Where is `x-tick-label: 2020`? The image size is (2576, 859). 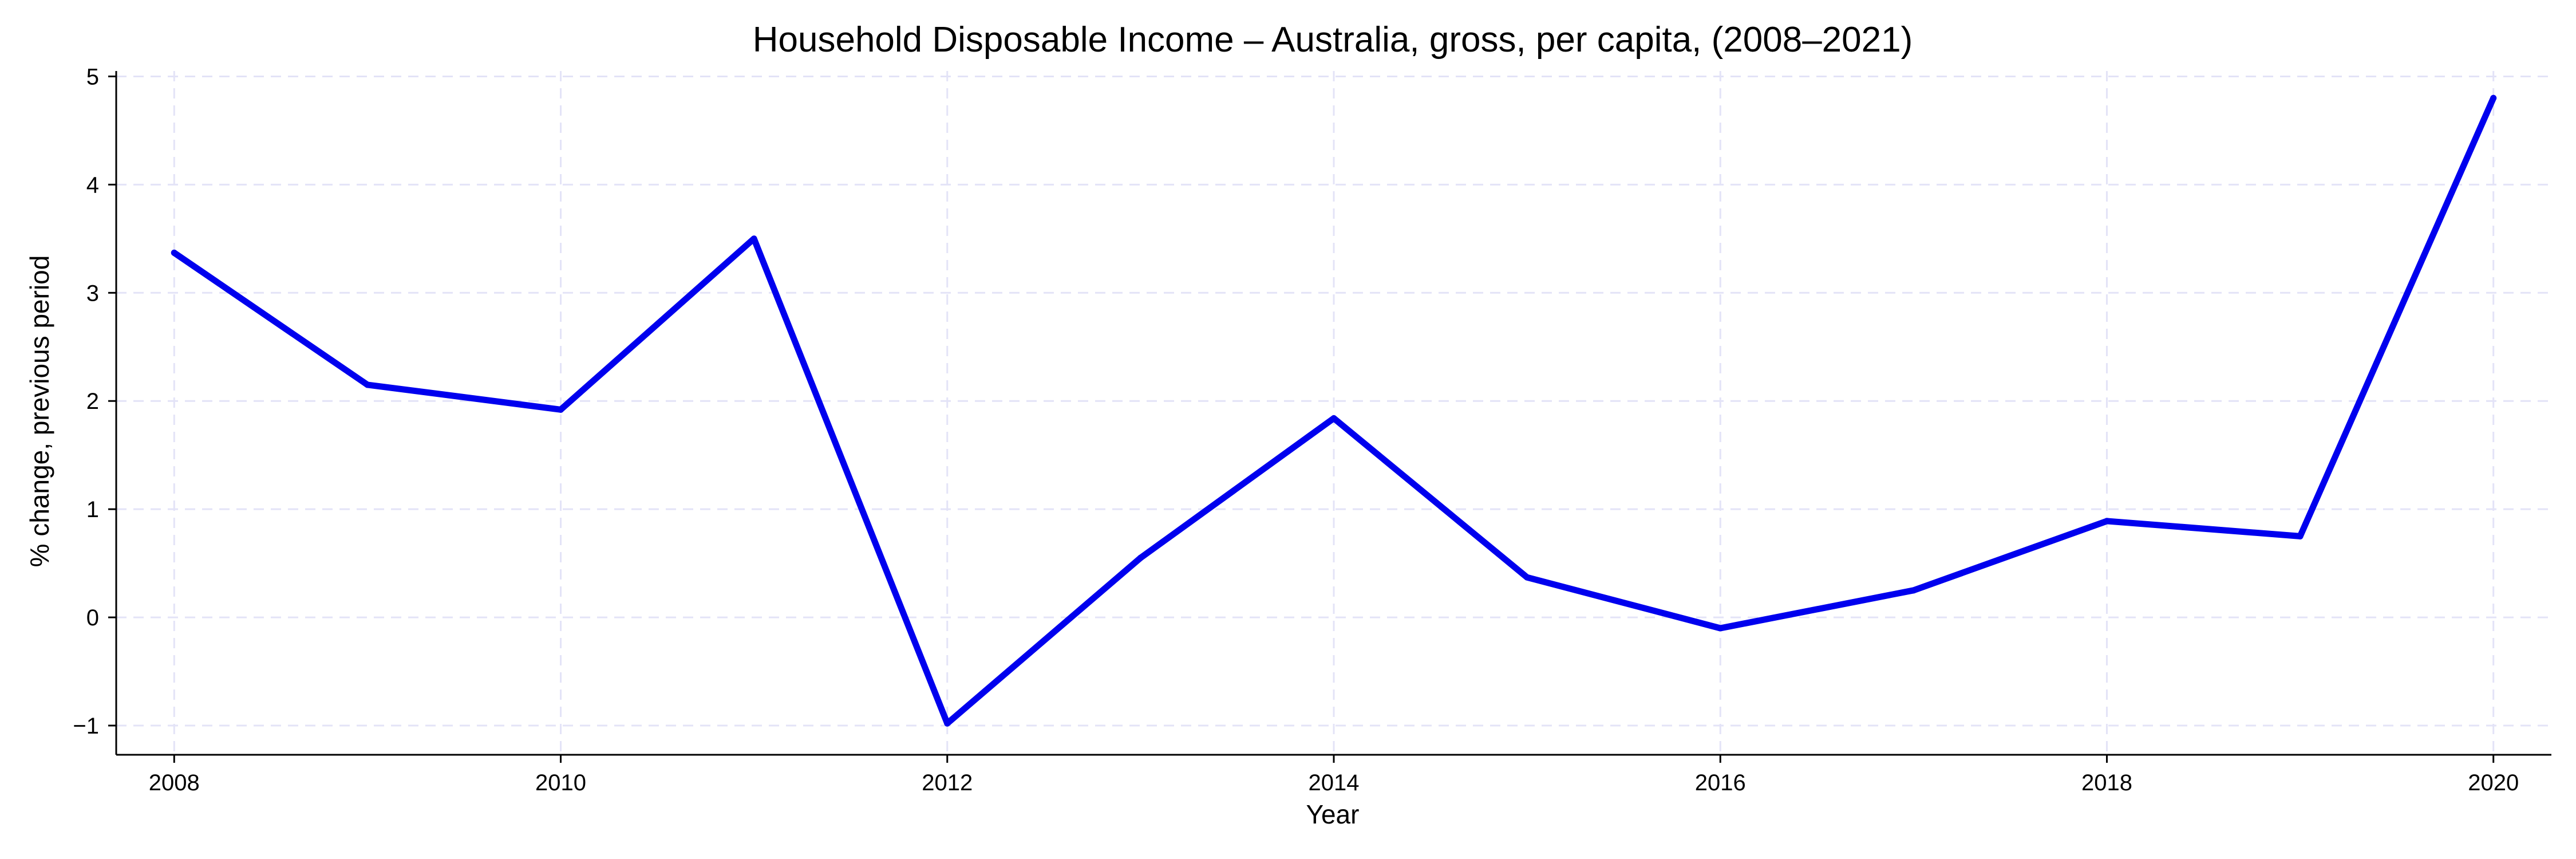
x-tick-label: 2020 is located at coordinates (2493, 782).